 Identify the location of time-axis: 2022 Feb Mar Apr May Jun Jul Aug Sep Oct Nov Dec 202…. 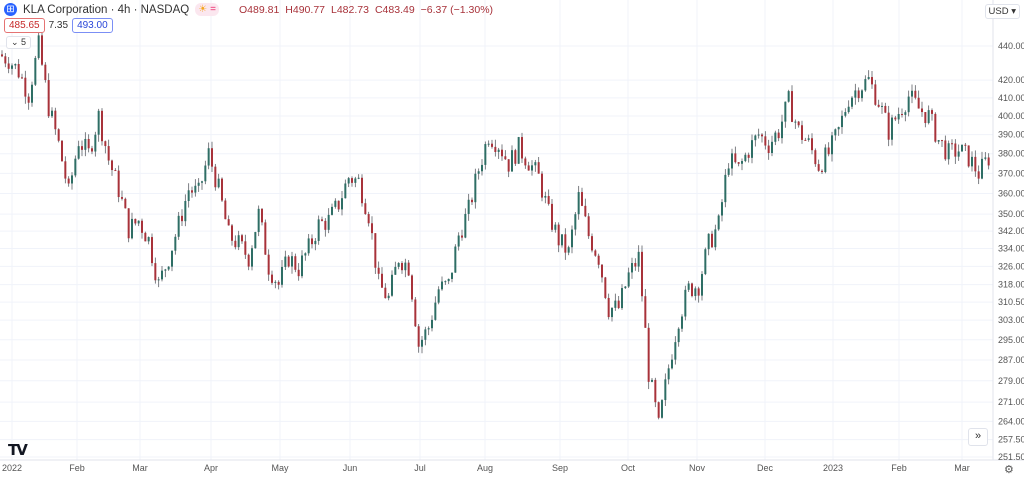
(486, 468).